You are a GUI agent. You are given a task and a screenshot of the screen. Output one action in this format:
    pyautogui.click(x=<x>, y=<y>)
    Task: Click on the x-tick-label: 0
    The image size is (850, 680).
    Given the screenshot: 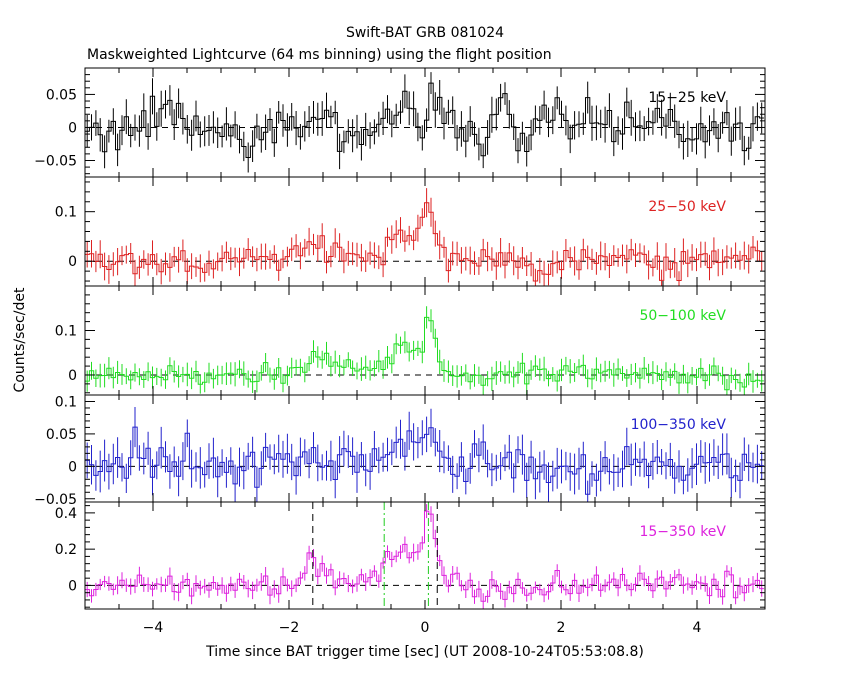 What is the action you would take?
    pyautogui.click(x=425, y=628)
    